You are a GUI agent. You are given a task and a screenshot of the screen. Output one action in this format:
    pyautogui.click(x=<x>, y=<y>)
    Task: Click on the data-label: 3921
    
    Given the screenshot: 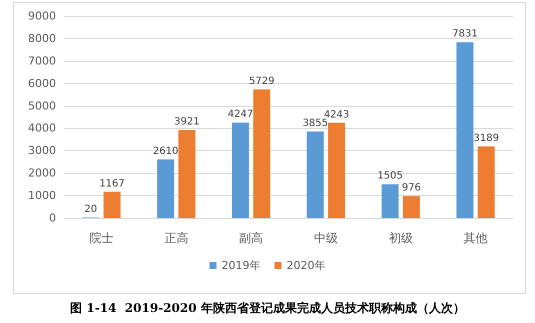 What is the action you would take?
    pyautogui.click(x=187, y=122)
    